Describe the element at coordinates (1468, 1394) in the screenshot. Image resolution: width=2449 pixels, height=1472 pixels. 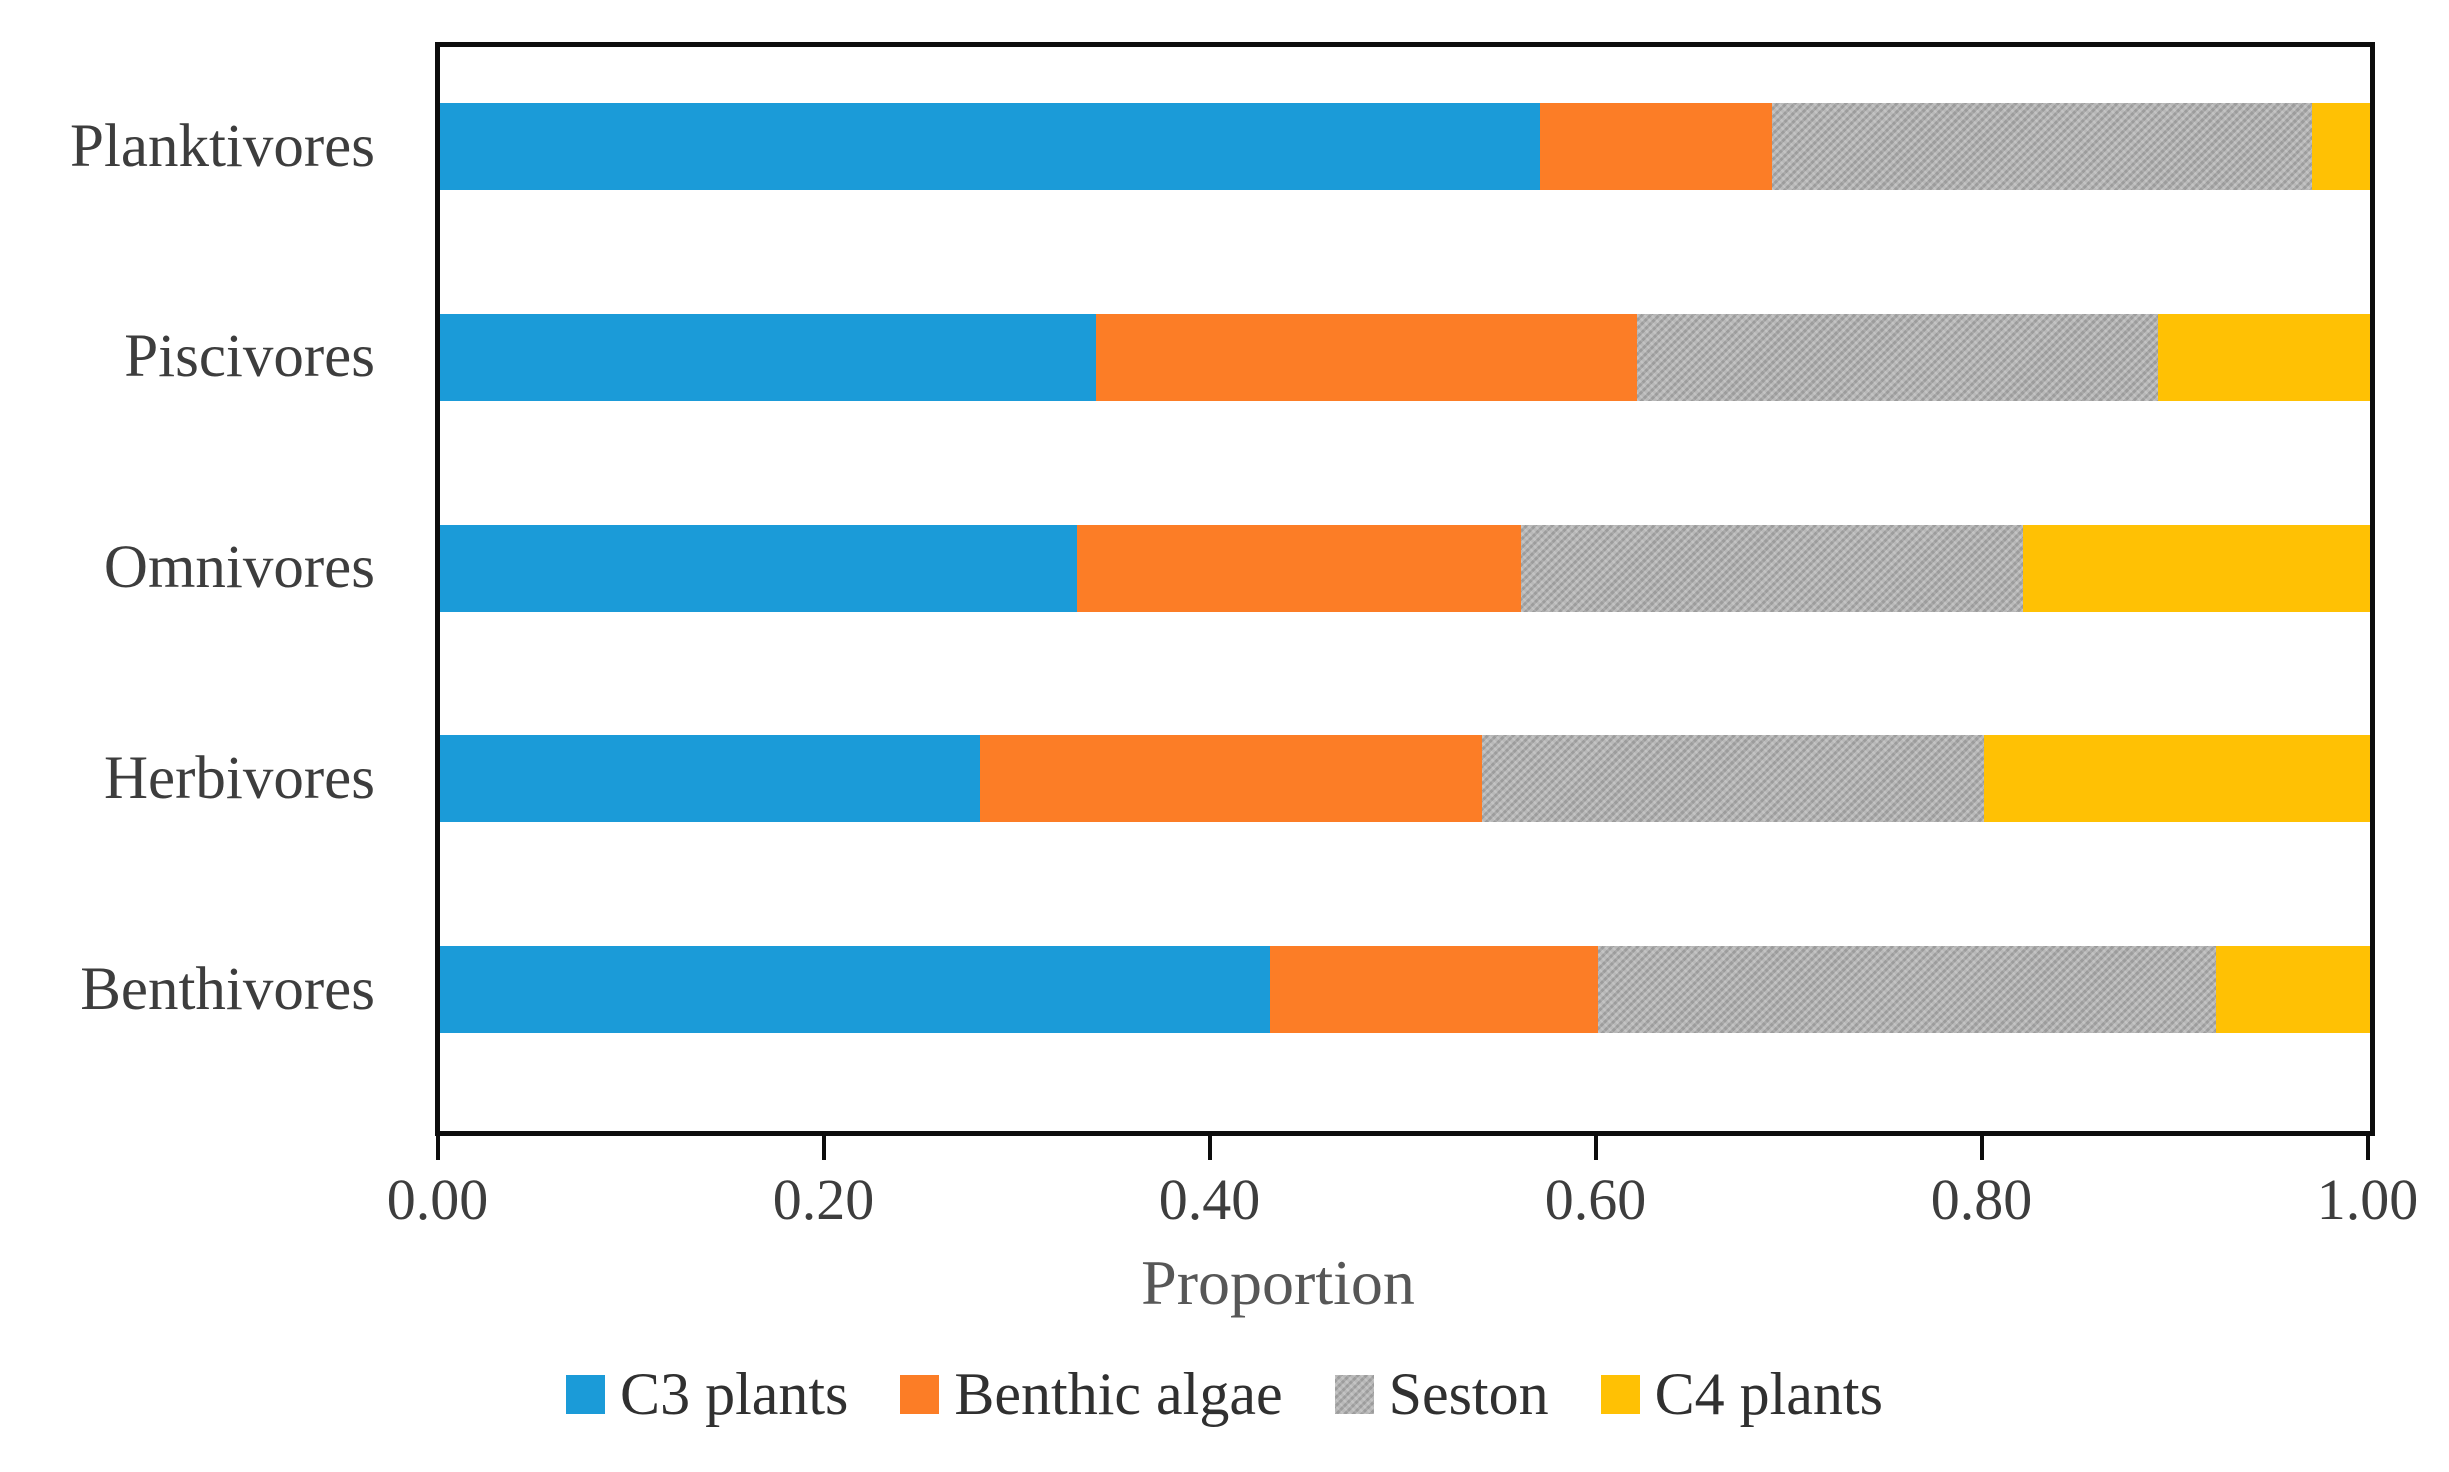
I see `legend-label: Seston` at that location.